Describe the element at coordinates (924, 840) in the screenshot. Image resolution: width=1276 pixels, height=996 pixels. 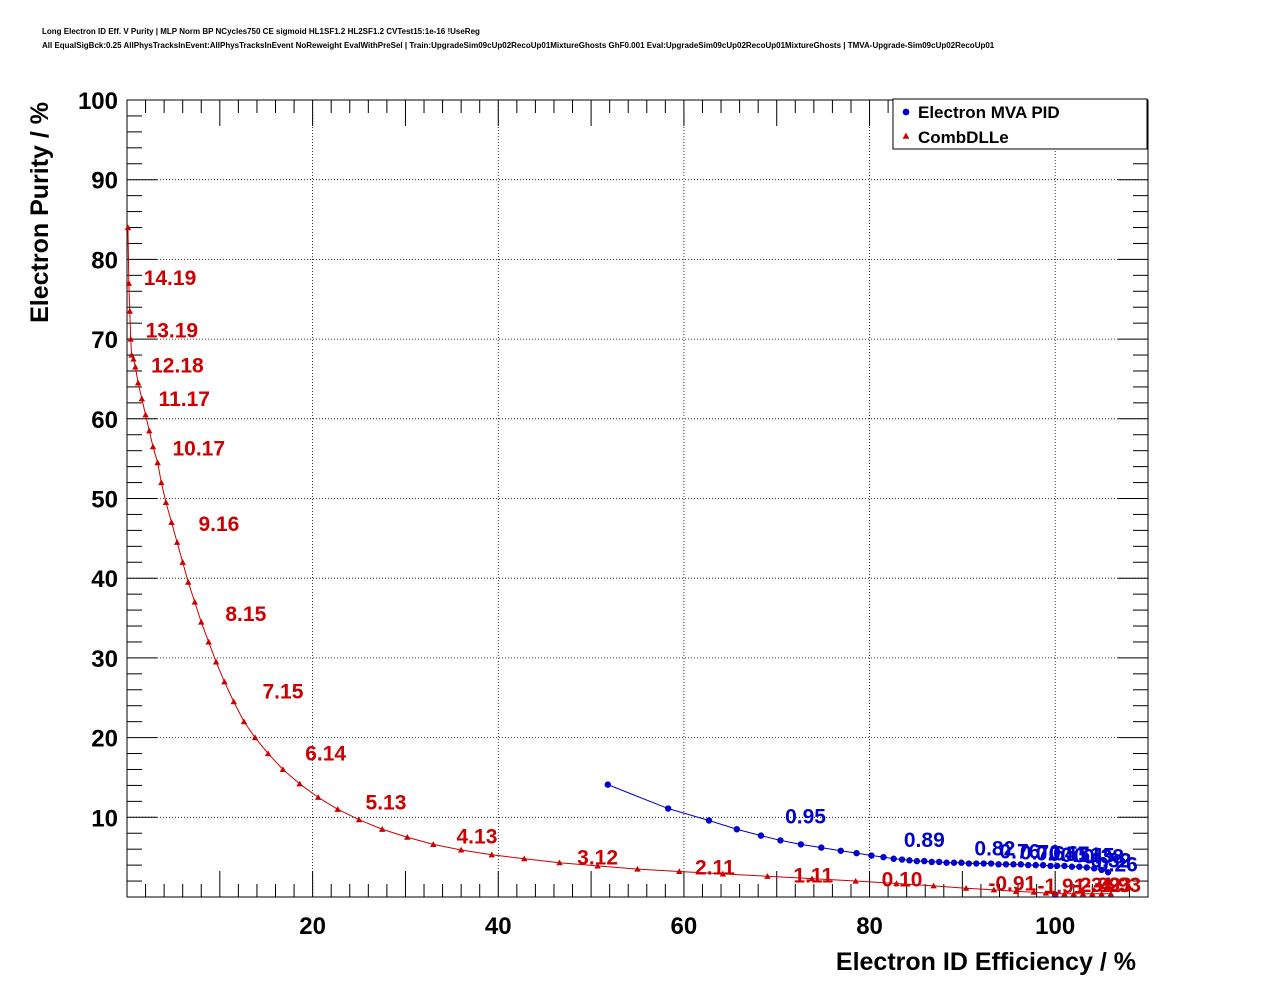
I see `point-label: 0.89` at that location.